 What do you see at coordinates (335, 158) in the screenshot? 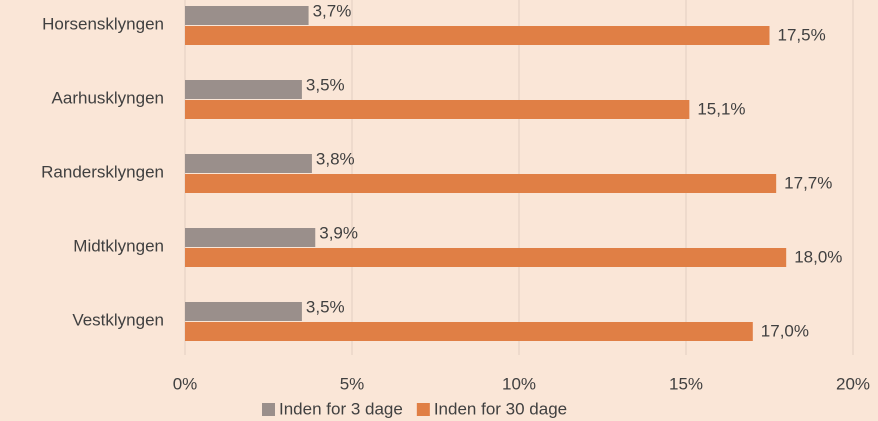
I see `data-label: 3,8%` at bounding box center [335, 158].